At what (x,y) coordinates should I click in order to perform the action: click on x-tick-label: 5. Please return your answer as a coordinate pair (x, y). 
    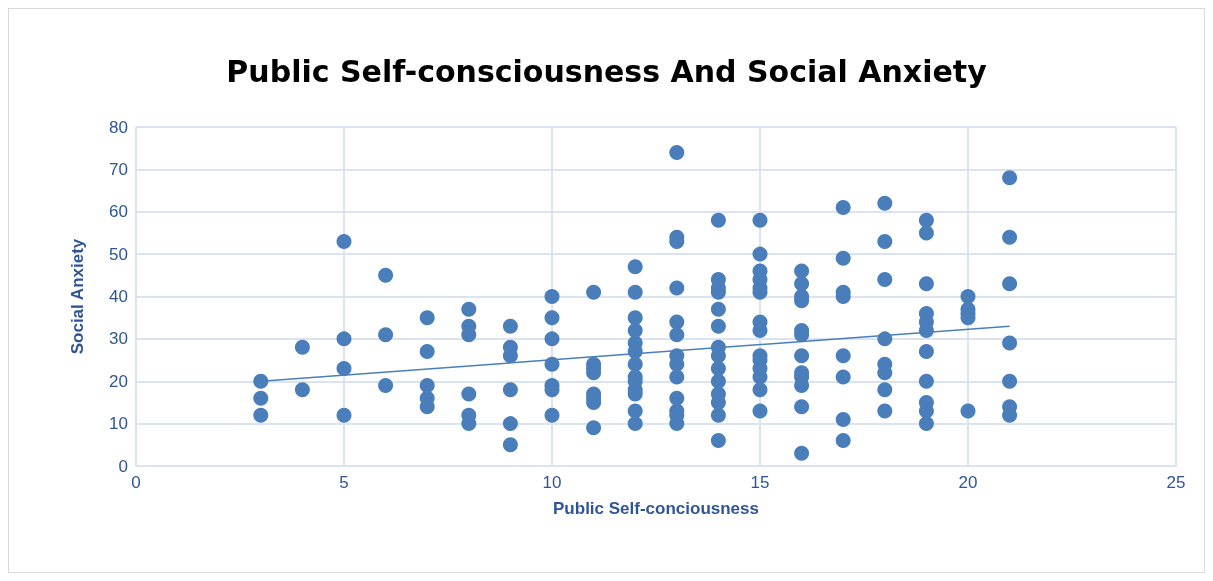
    Looking at the image, I should click on (344, 482).